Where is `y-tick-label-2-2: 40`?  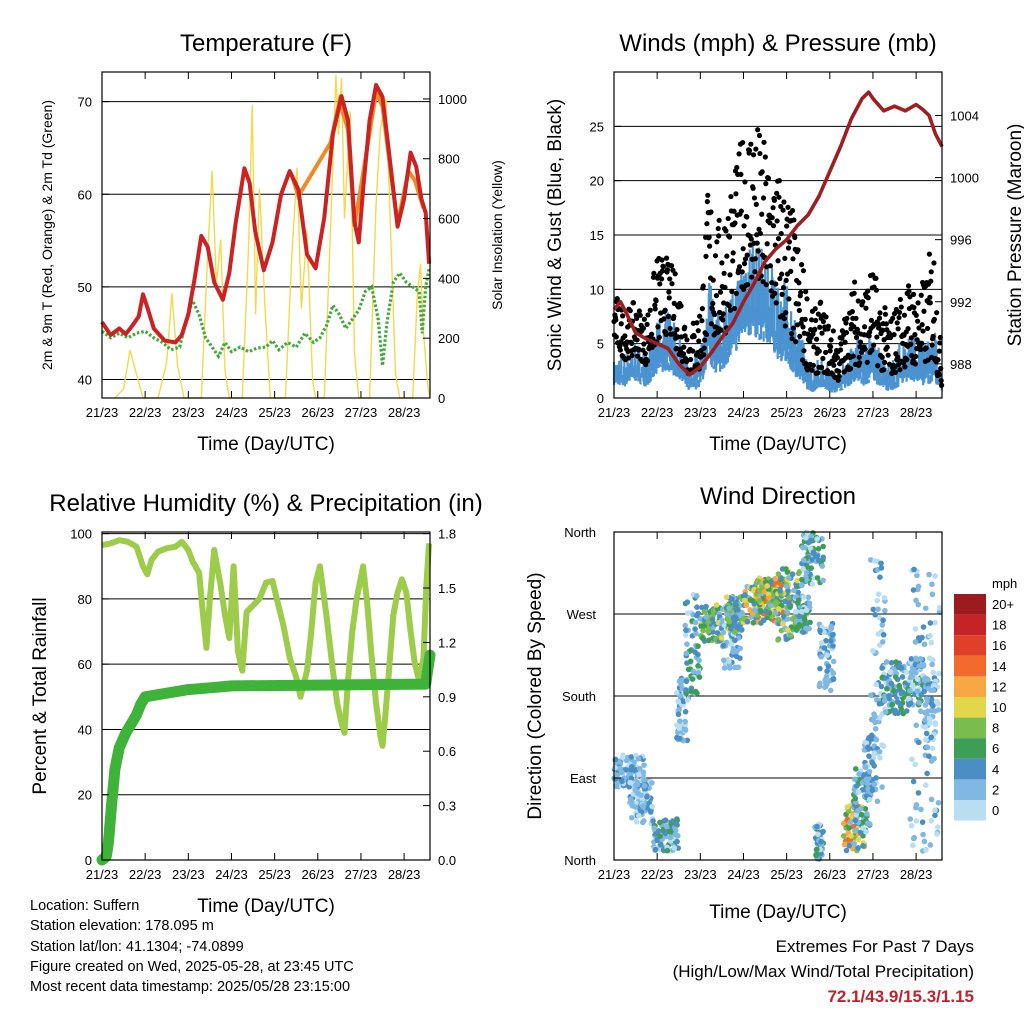
y-tick-label-2-2: 40 is located at coordinates (85, 729).